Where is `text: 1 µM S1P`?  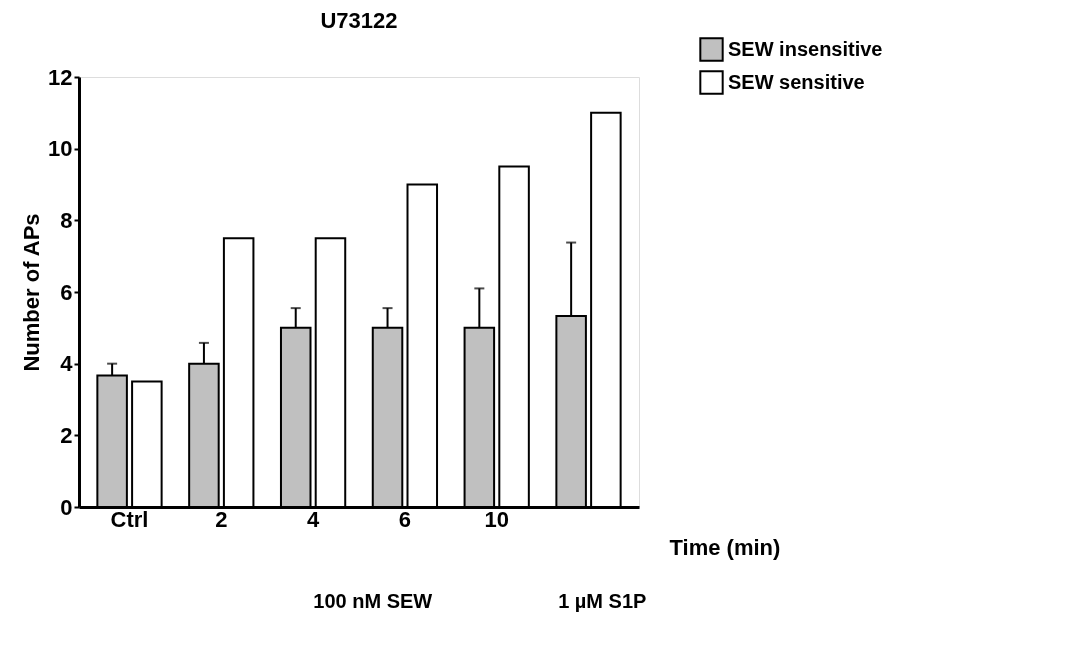 text: 1 µM S1P is located at coordinates (602, 601).